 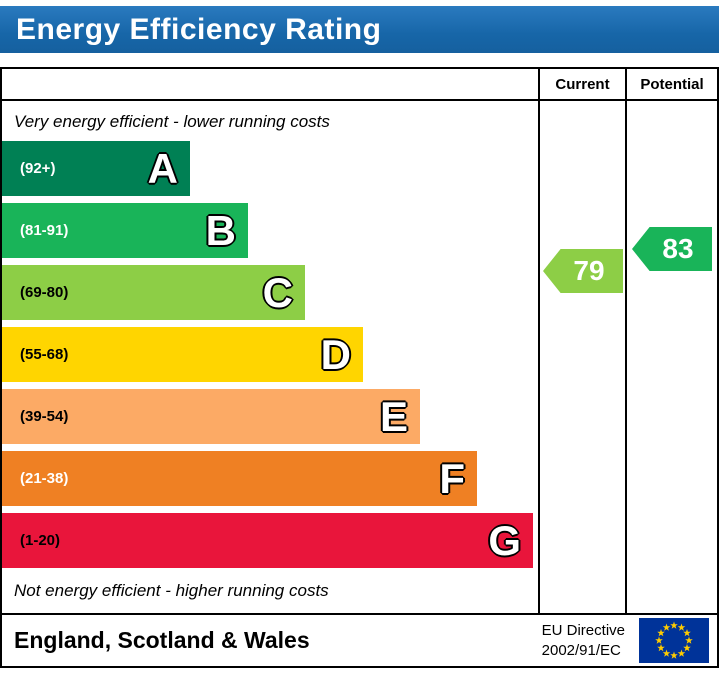 I want to click on band-e-letter: E, so click(x=393, y=416).